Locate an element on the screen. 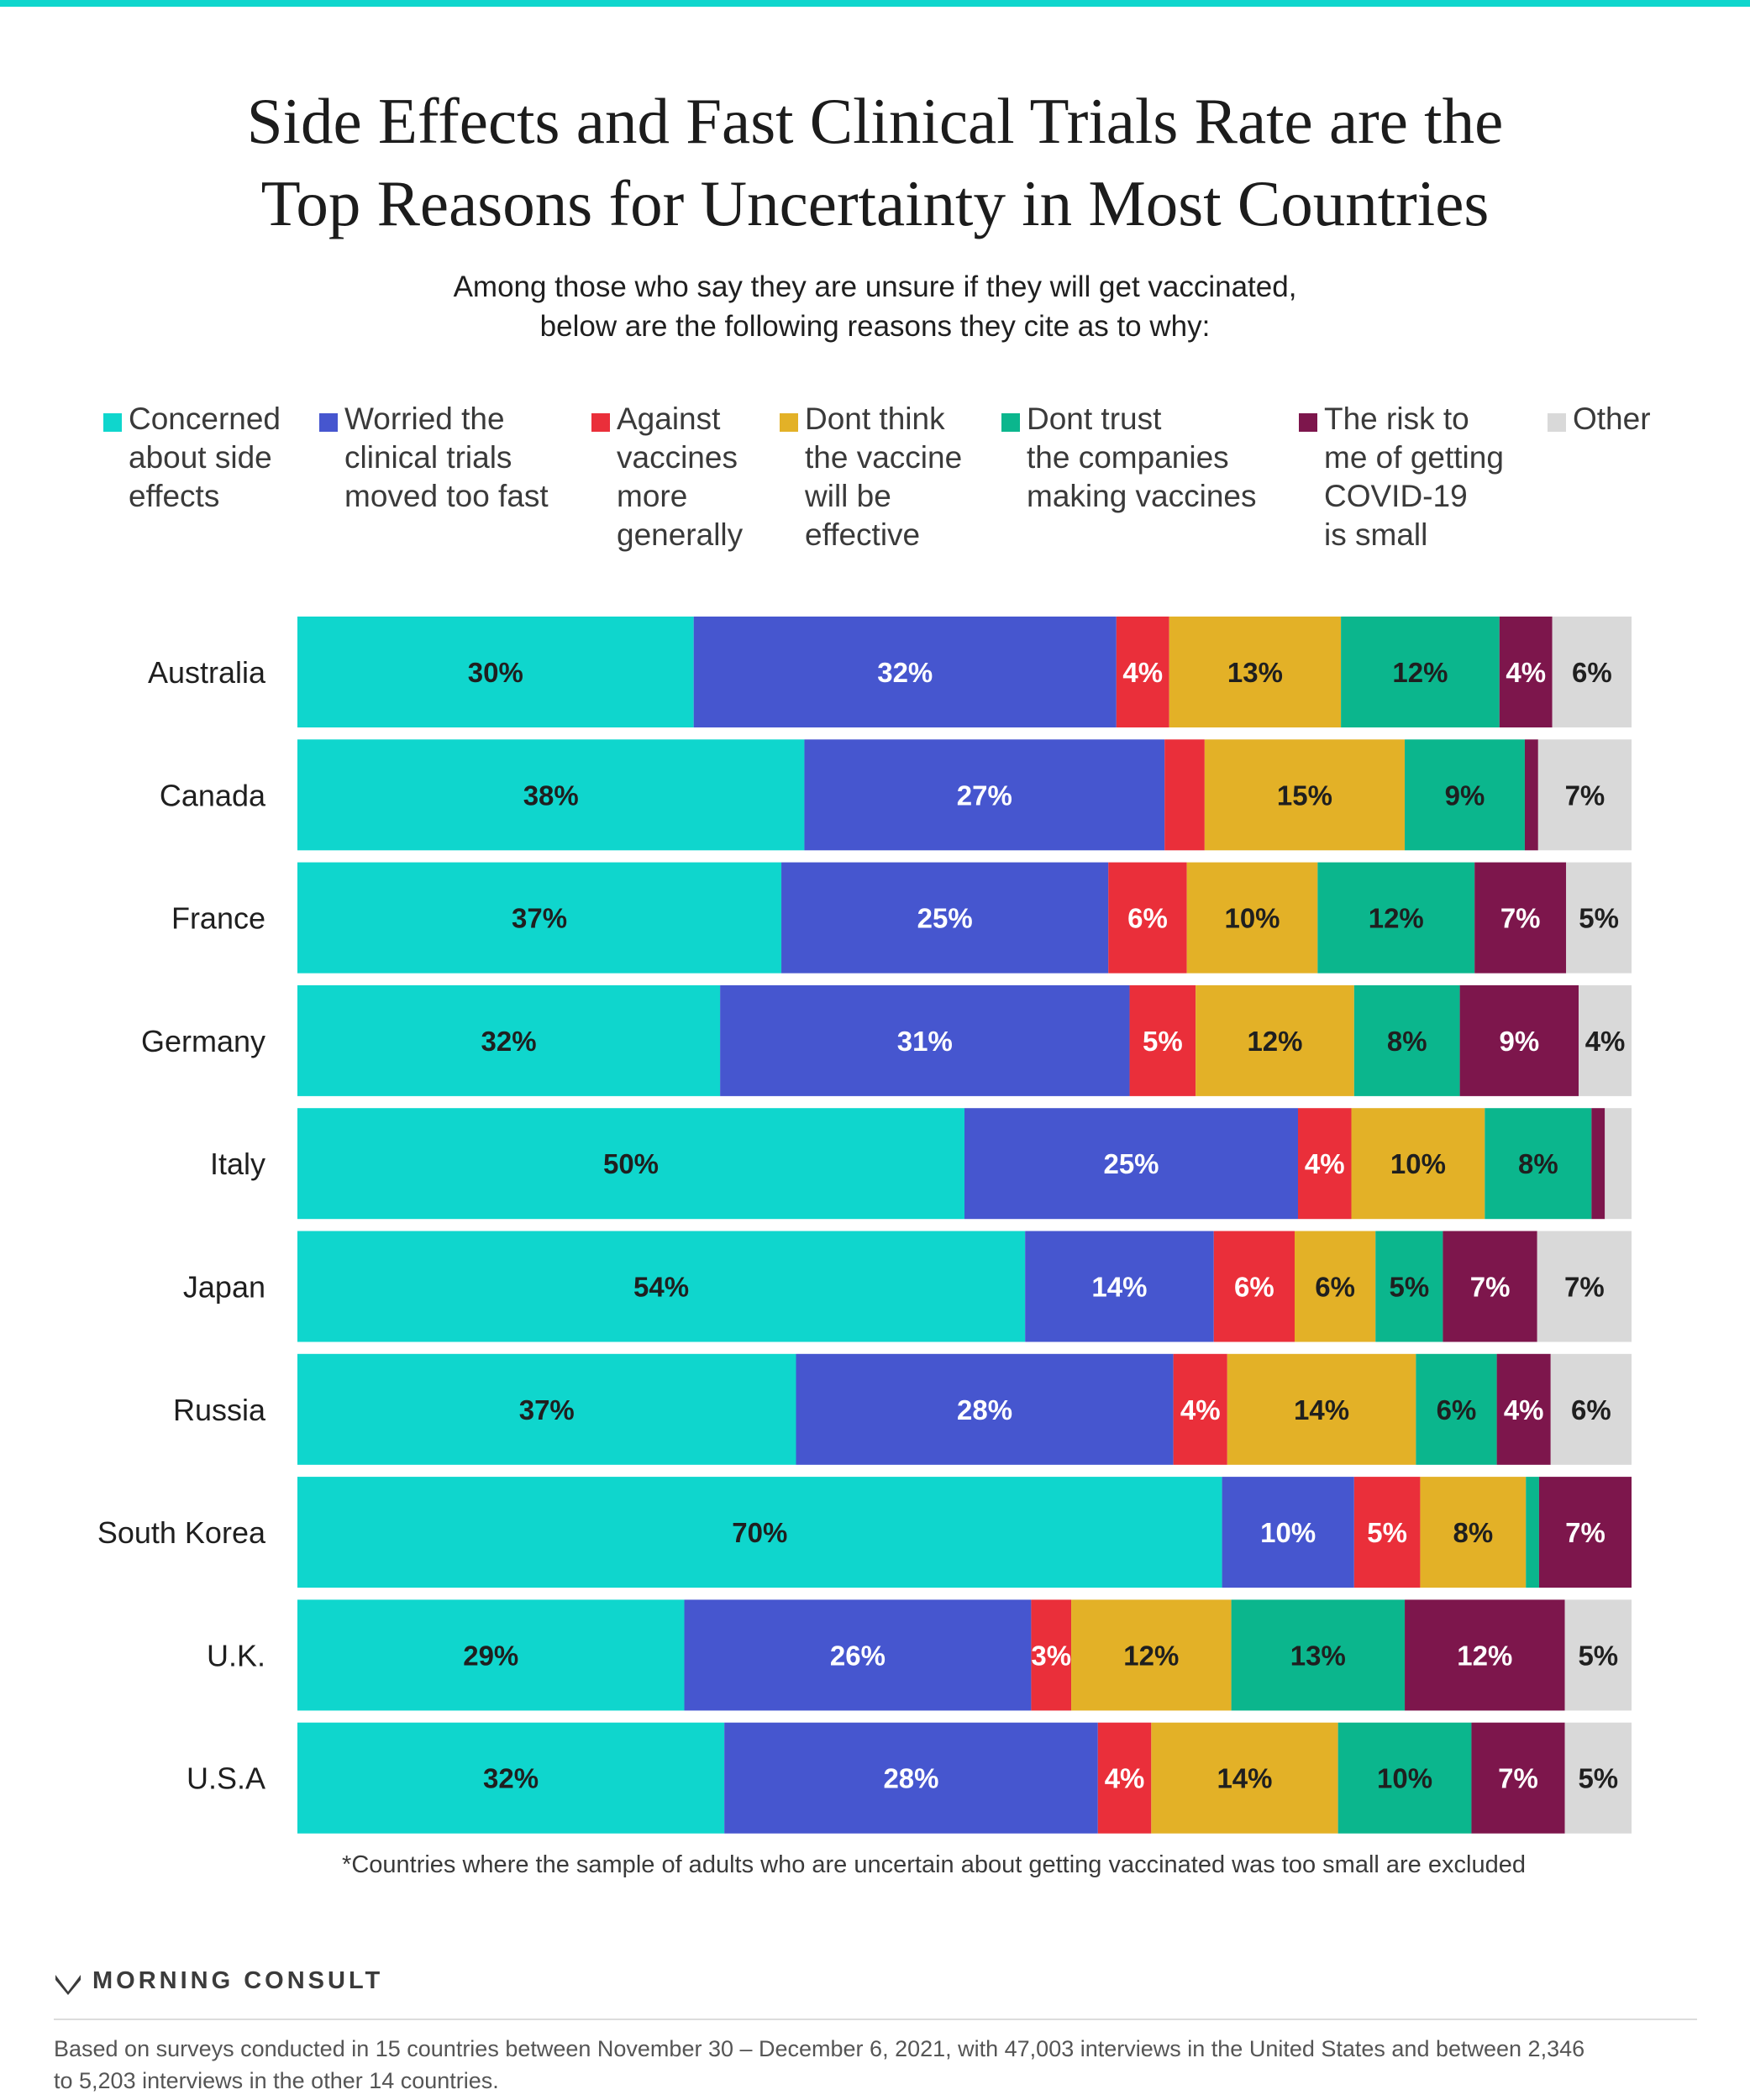  legend-label-line: Dont trust is located at coordinates (1095, 419).